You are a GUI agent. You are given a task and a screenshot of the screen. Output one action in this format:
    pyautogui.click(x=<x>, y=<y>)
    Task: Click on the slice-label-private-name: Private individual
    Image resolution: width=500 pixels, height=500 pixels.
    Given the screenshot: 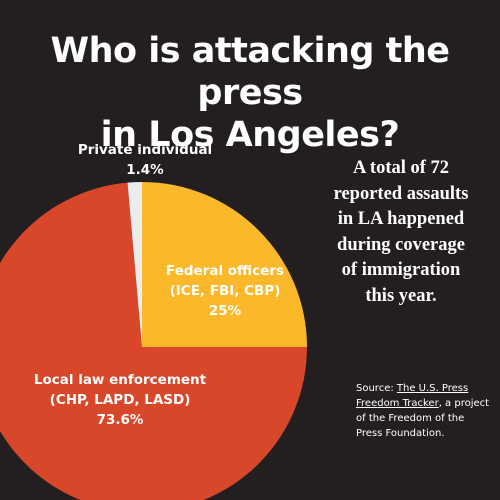 What is the action you would take?
    pyautogui.click(x=145, y=150)
    